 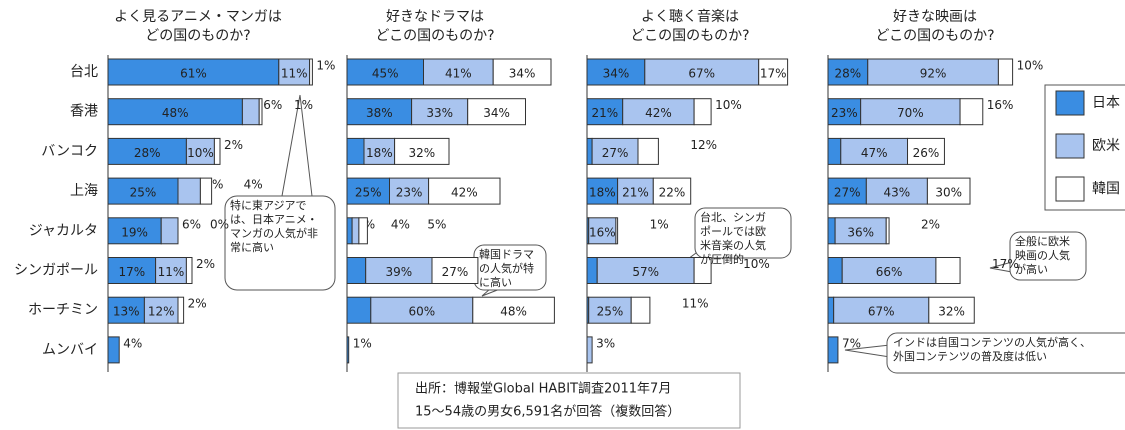 What do you see at coordinates (63, 310) in the screenshot?
I see `category-label: ホーチミン` at bounding box center [63, 310].